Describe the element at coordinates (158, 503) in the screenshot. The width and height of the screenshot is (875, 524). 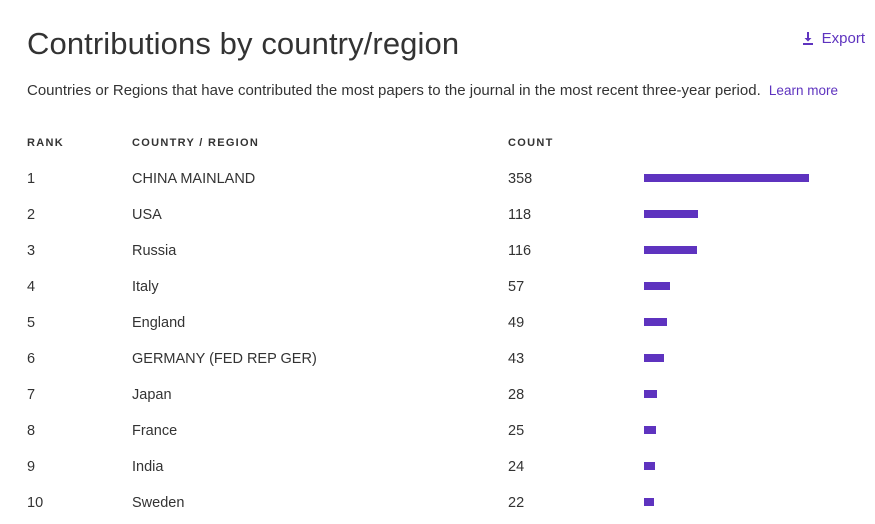
I see `country-cell: Sweden` at that location.